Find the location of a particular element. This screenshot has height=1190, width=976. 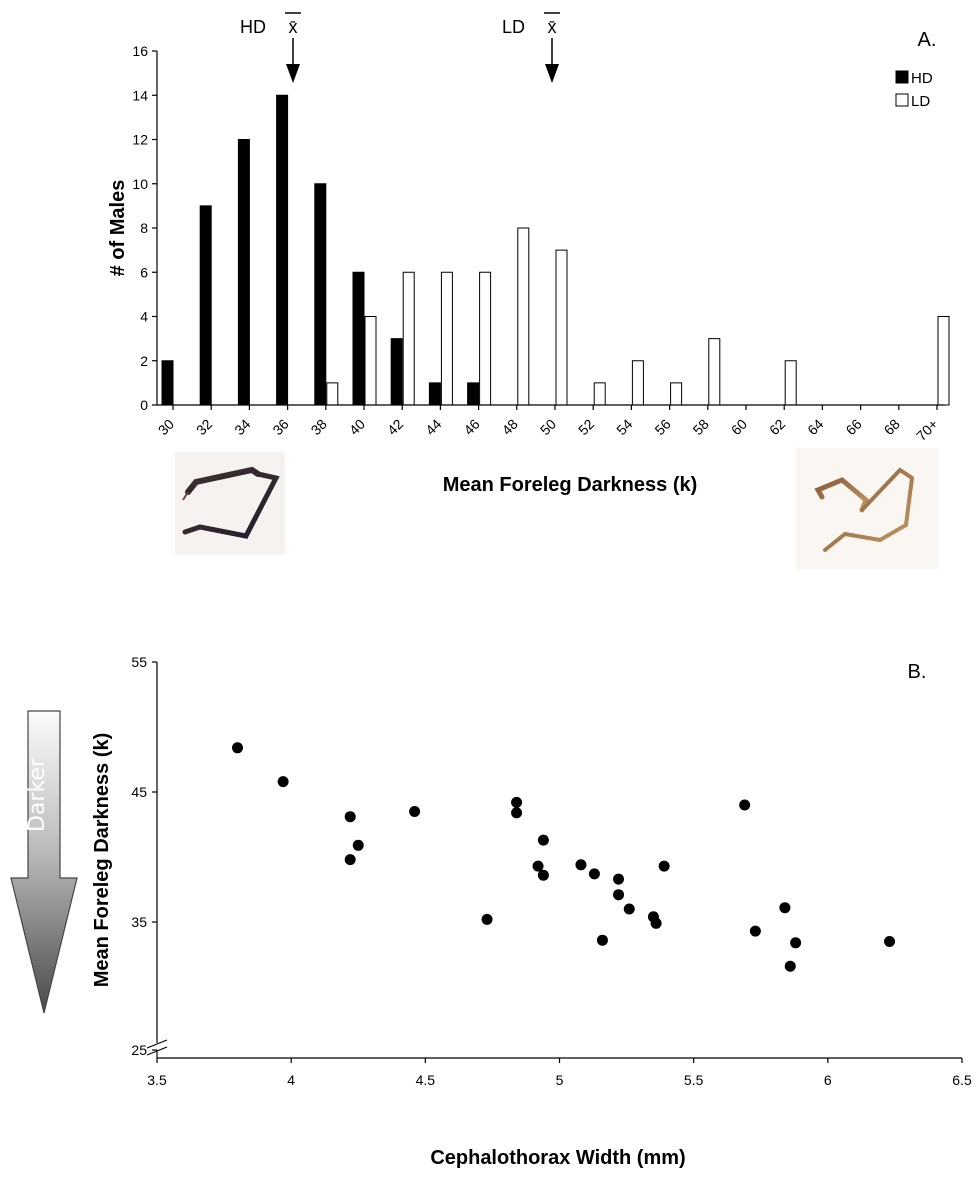

axis-break-mark is located at coordinates (157, 1044).